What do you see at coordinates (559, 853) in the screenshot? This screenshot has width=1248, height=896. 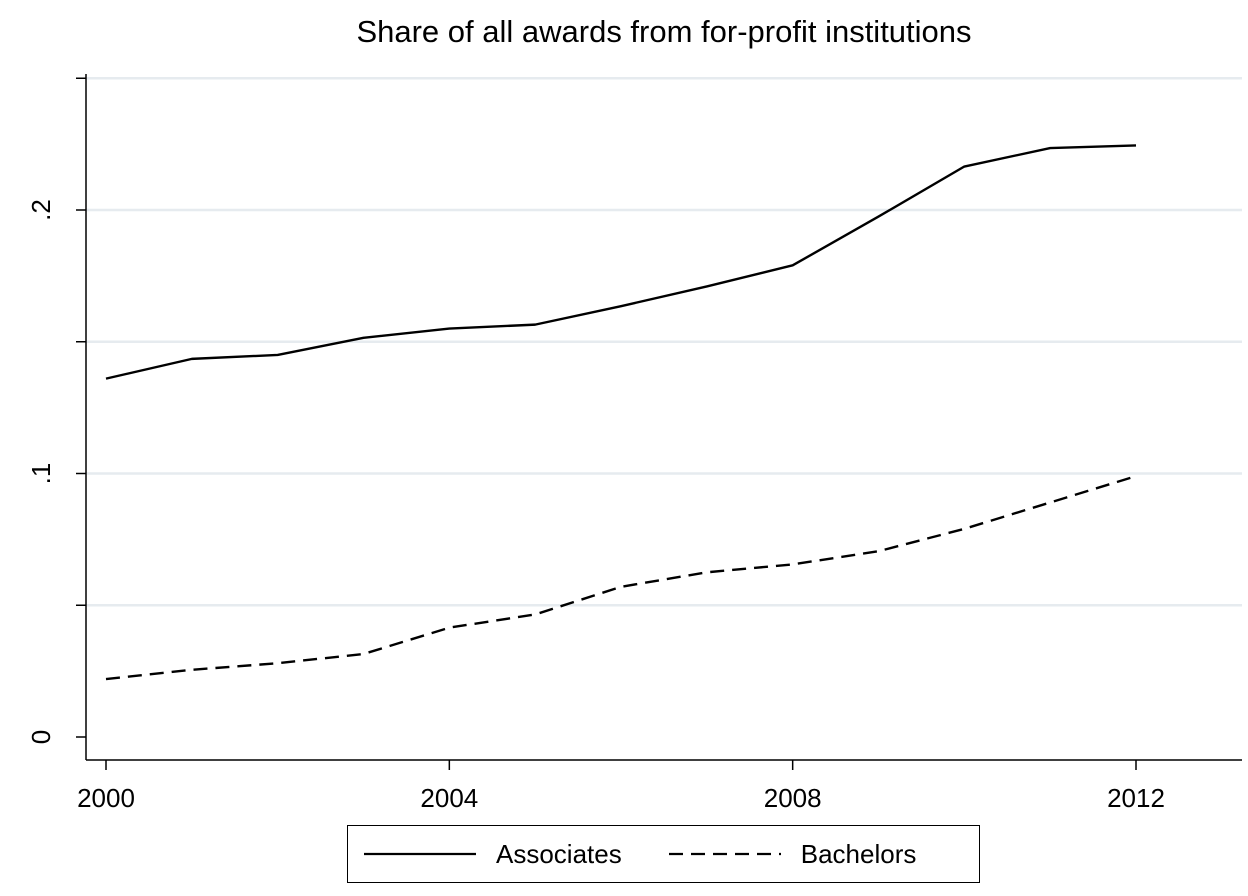 I see `legend-label-associates: Associates` at bounding box center [559, 853].